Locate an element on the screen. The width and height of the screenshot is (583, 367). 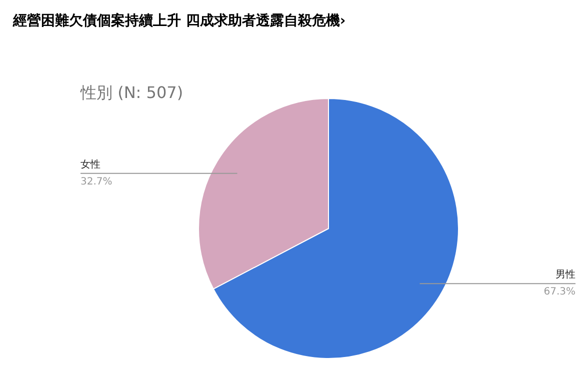
chart-subtitle: 性別 (N: 507) is located at coordinates (132, 92).